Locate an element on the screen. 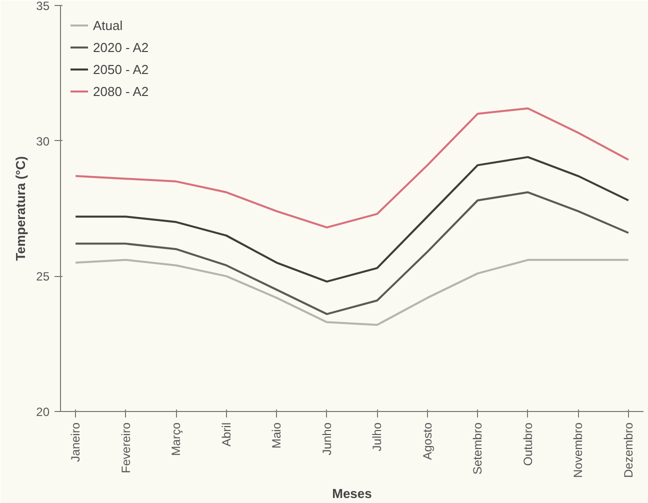  y-tick-label: 25 is located at coordinates (43, 277).